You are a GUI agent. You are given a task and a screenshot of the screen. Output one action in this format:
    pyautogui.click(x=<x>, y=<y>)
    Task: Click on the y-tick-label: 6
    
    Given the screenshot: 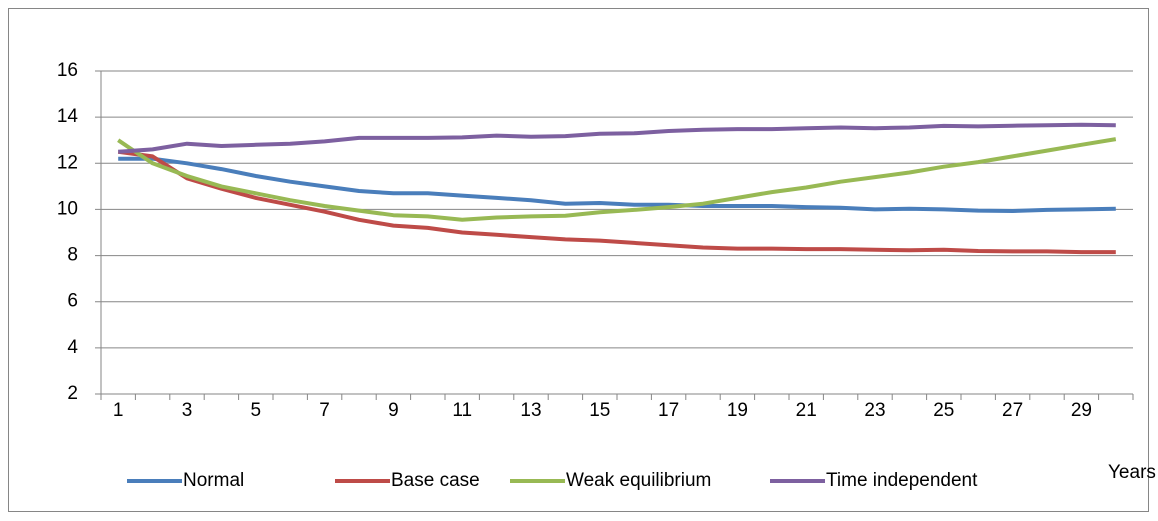 What is the action you would take?
    pyautogui.click(x=72, y=301)
    